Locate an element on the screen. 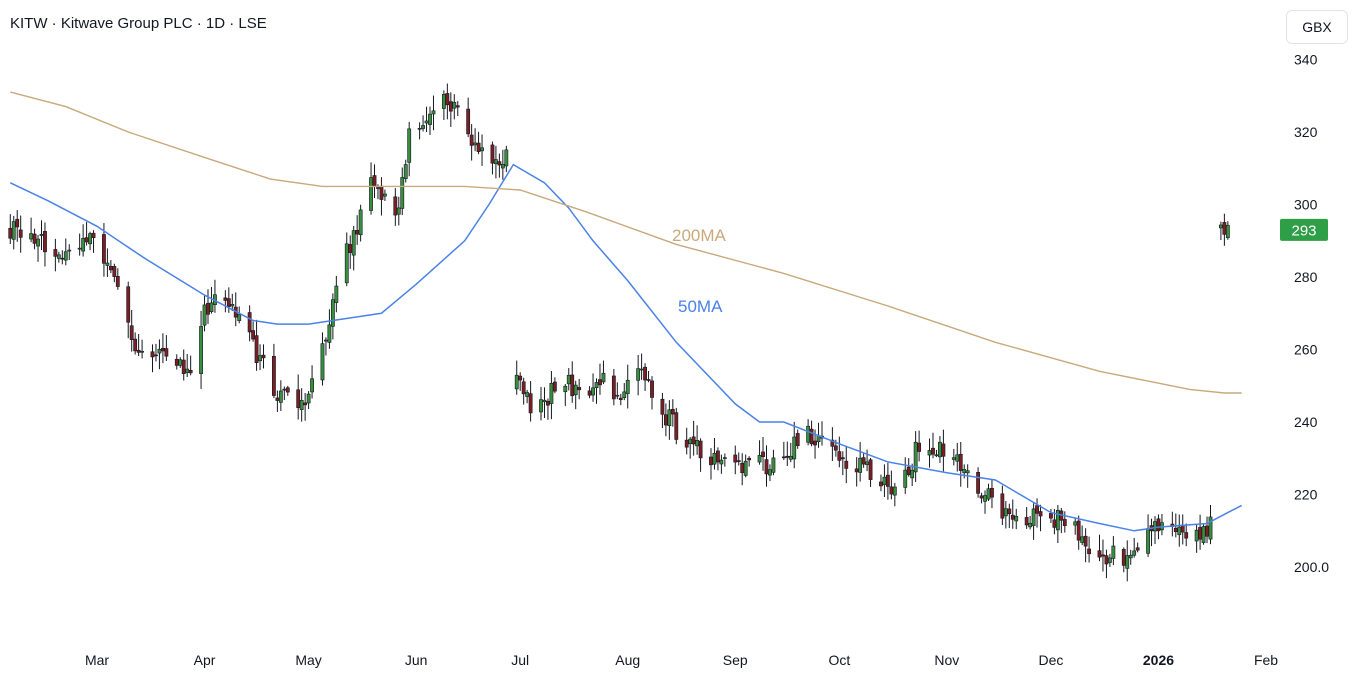 This screenshot has height=681, width=1362. currency-selector: GBX is located at coordinates (1317, 27).